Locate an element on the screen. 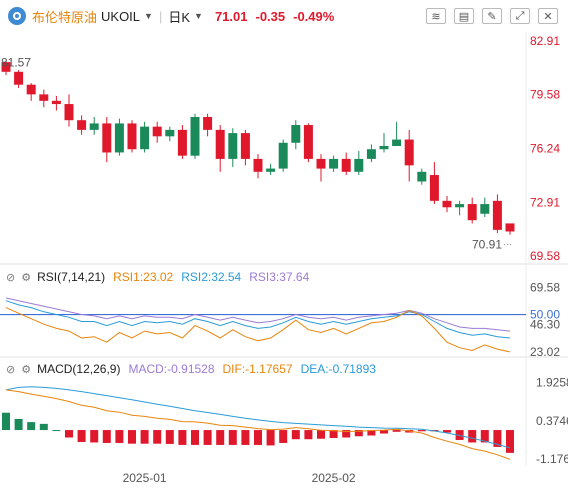 This screenshot has height=491, width=568. rsi-tick-label: 46.30 is located at coordinates (545, 325).